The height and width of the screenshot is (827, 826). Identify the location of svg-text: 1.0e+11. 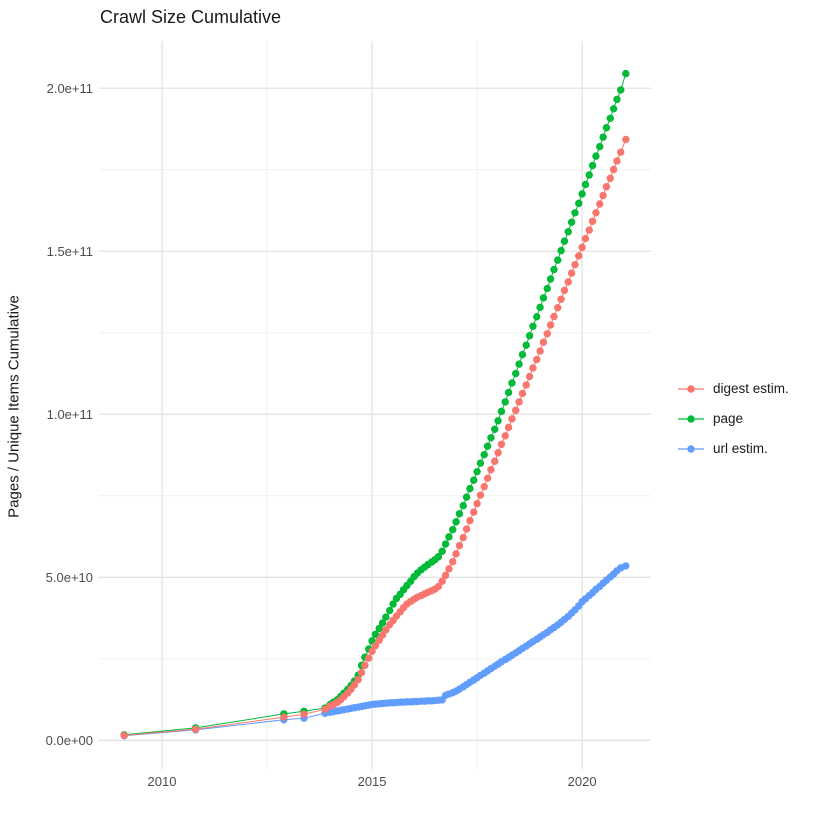
(70, 414).